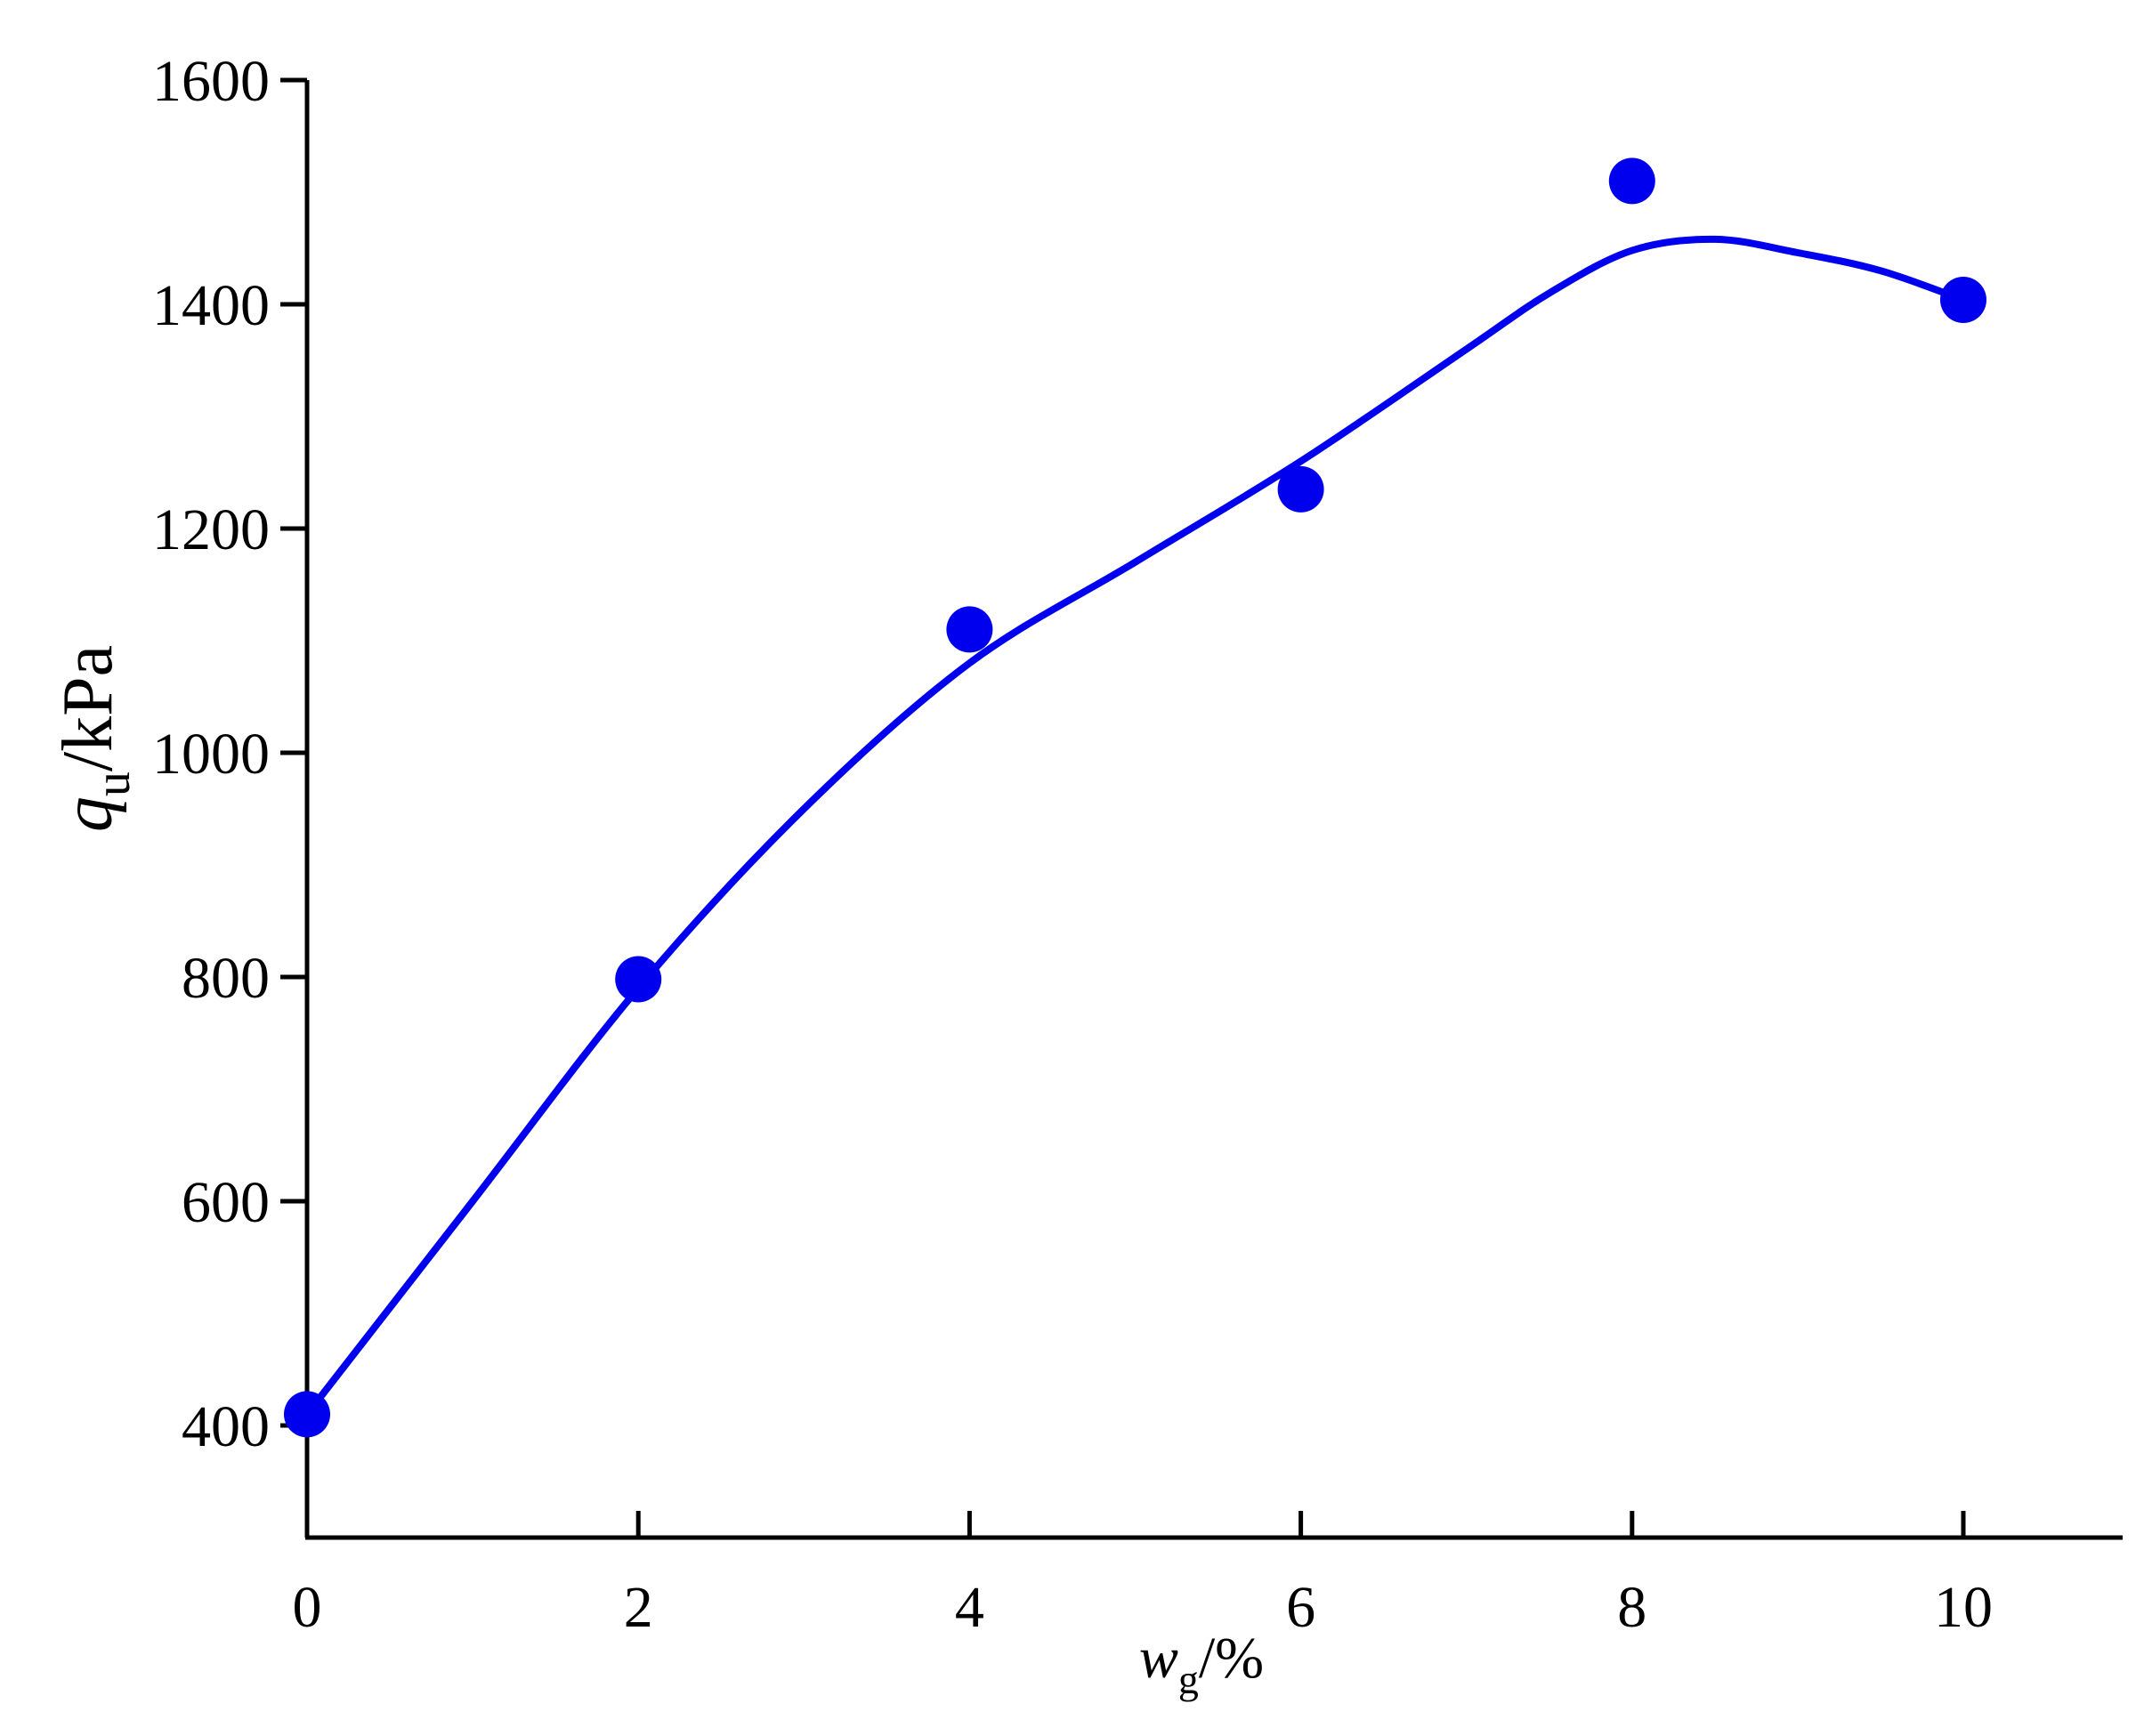  Describe the element at coordinates (88, 708) in the screenshot. I see `y-axis-unit: /kPa` at that location.